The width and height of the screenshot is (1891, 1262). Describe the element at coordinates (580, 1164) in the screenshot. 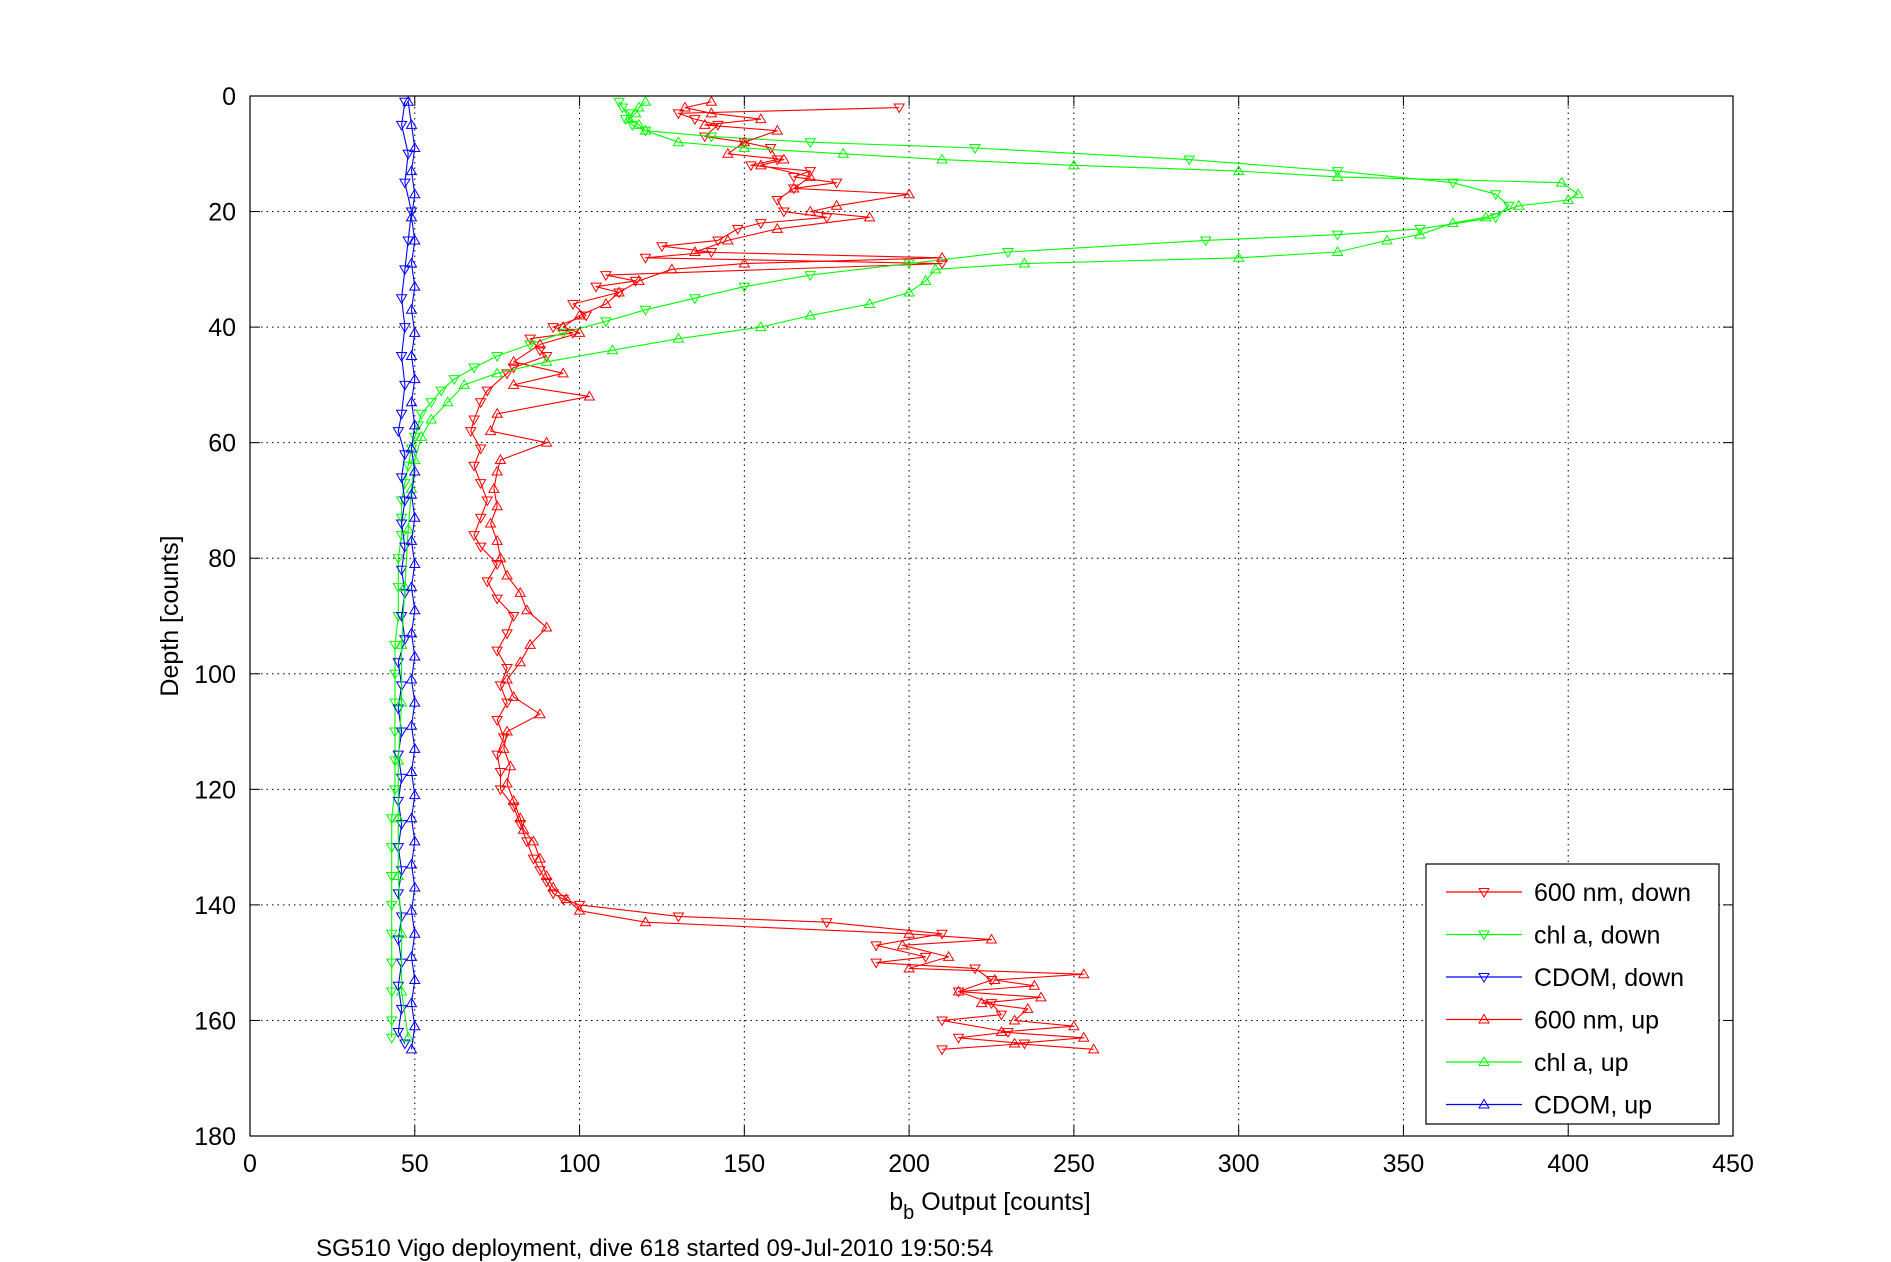

I see `x-tick-label: 100` at that location.